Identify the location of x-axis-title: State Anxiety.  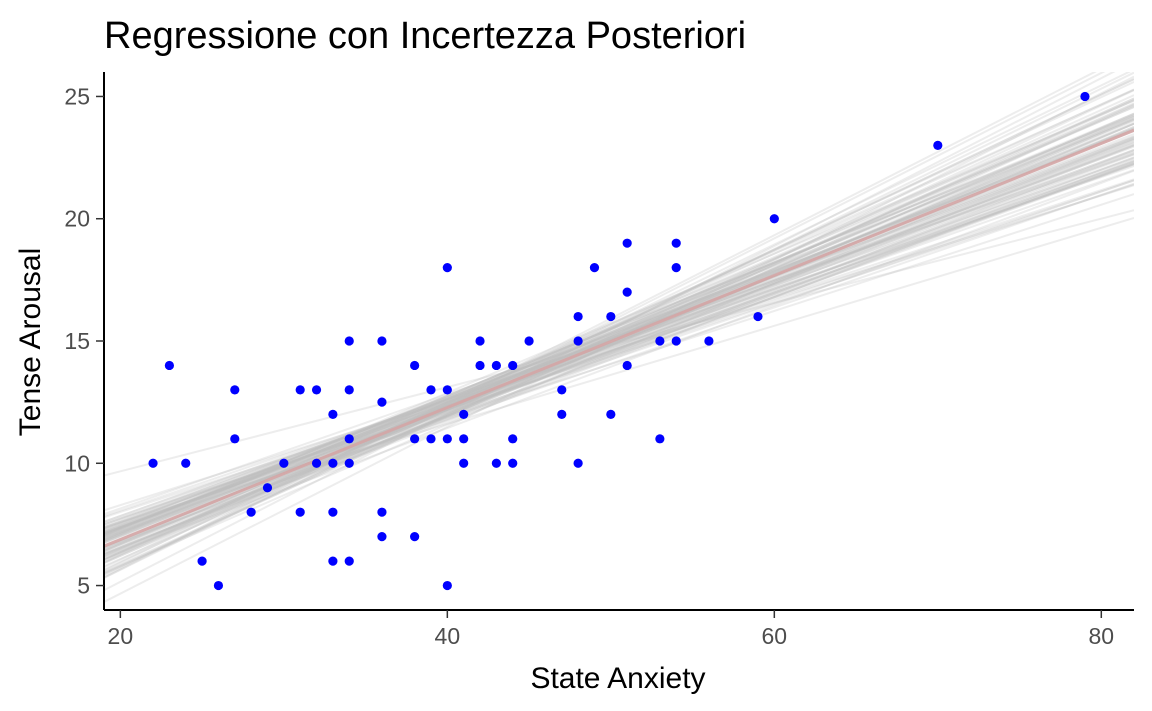
(617, 678).